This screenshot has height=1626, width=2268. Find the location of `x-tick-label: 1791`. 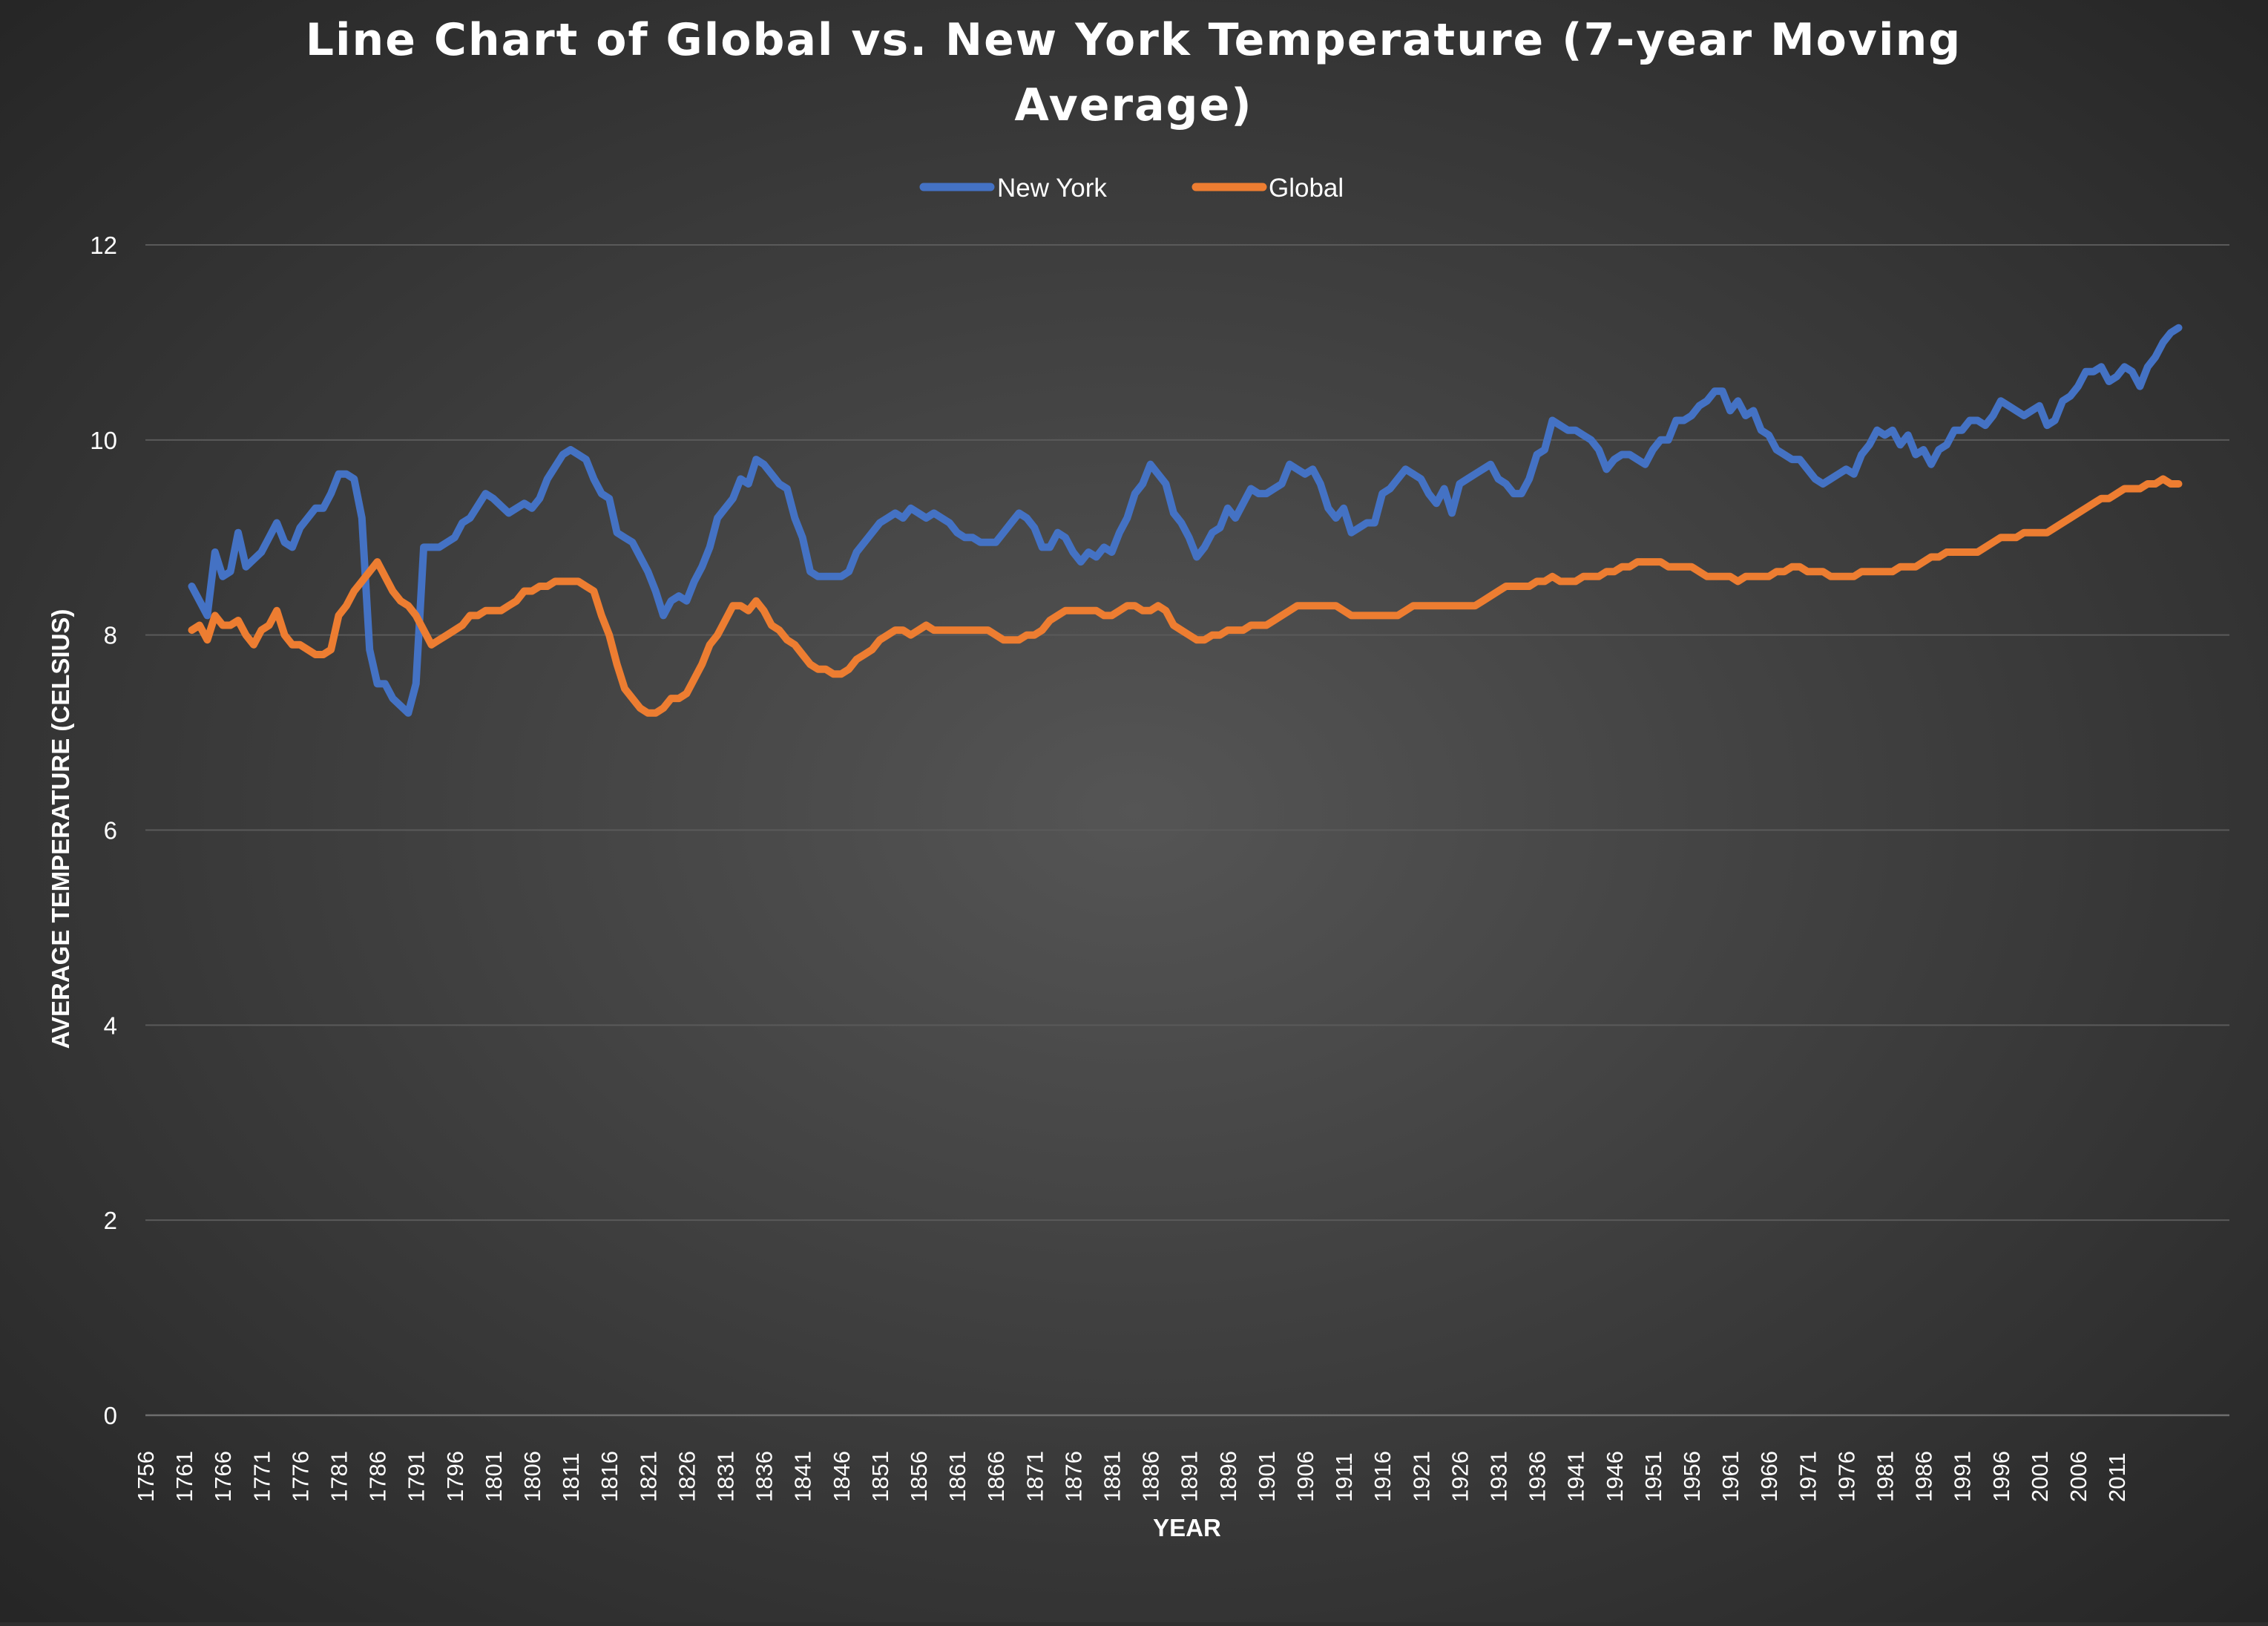

x-tick-label: 1791 is located at coordinates (417, 1477).